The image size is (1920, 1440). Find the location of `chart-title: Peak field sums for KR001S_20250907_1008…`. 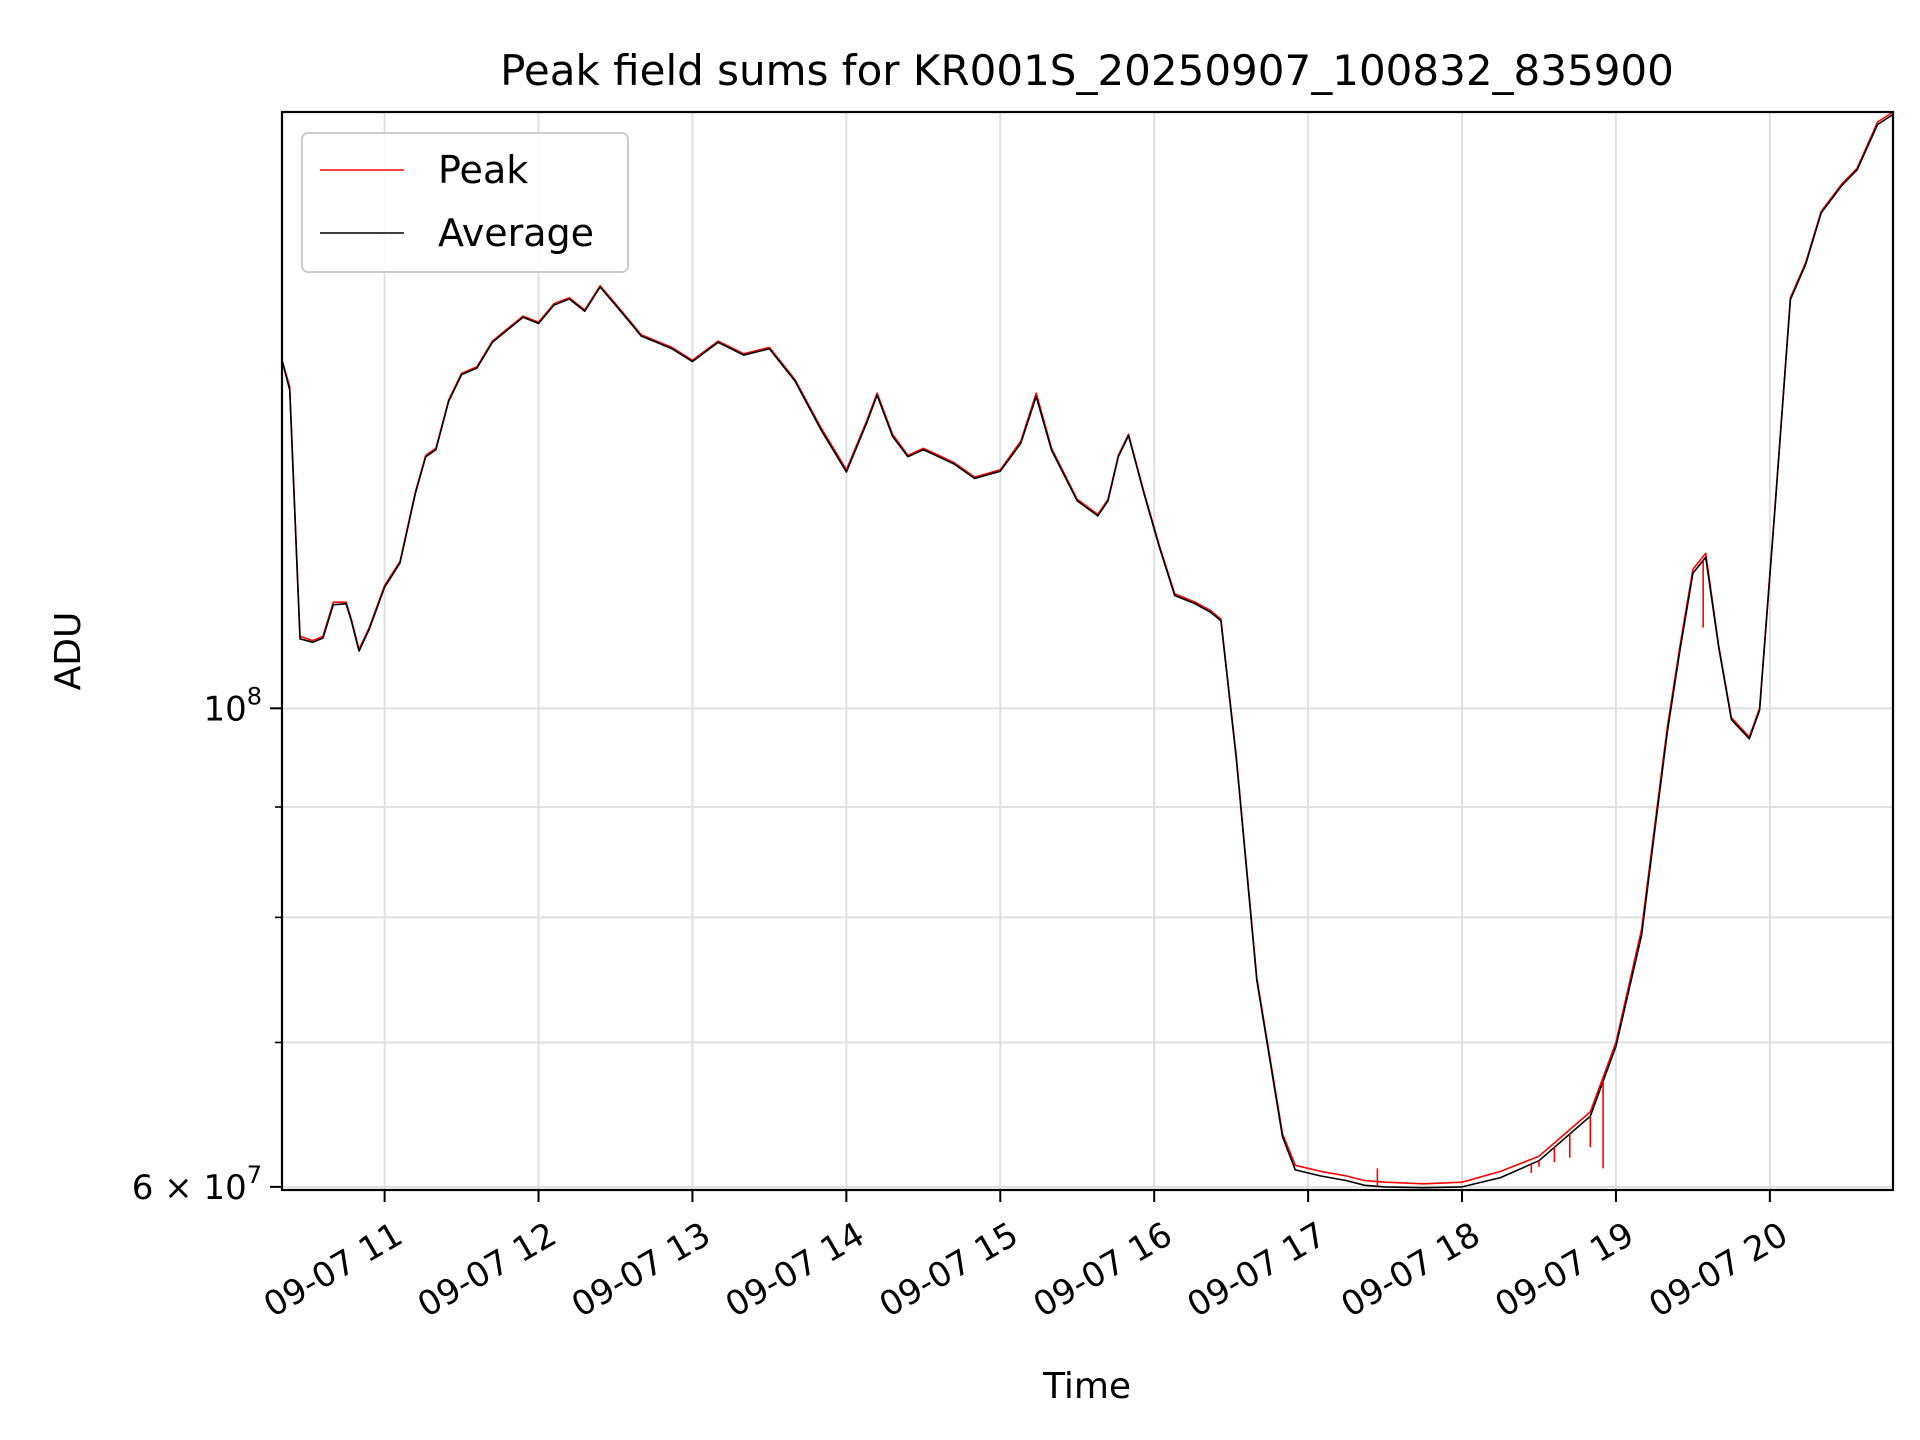

chart-title: Peak field sums for KR001S_20250907_1008… is located at coordinates (1087, 70).